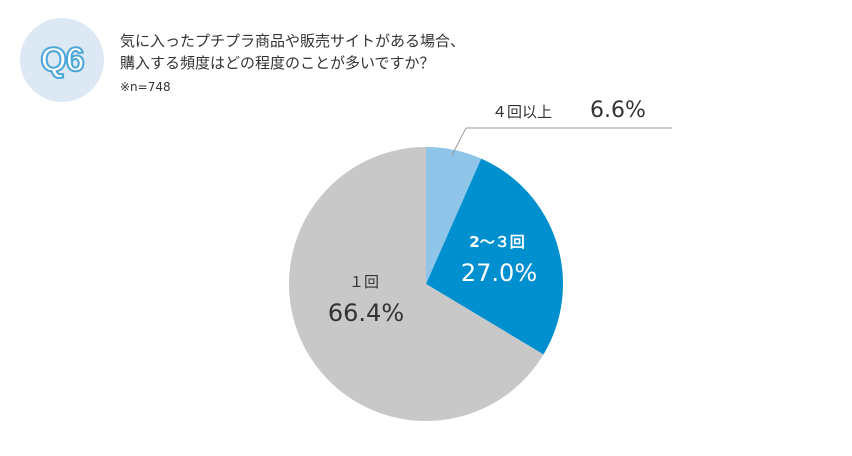 This screenshot has width=852, height=456. I want to click on question-line-1: 気に入ったプチプラ商品や販売サイトがある場合、, so click(293, 41).